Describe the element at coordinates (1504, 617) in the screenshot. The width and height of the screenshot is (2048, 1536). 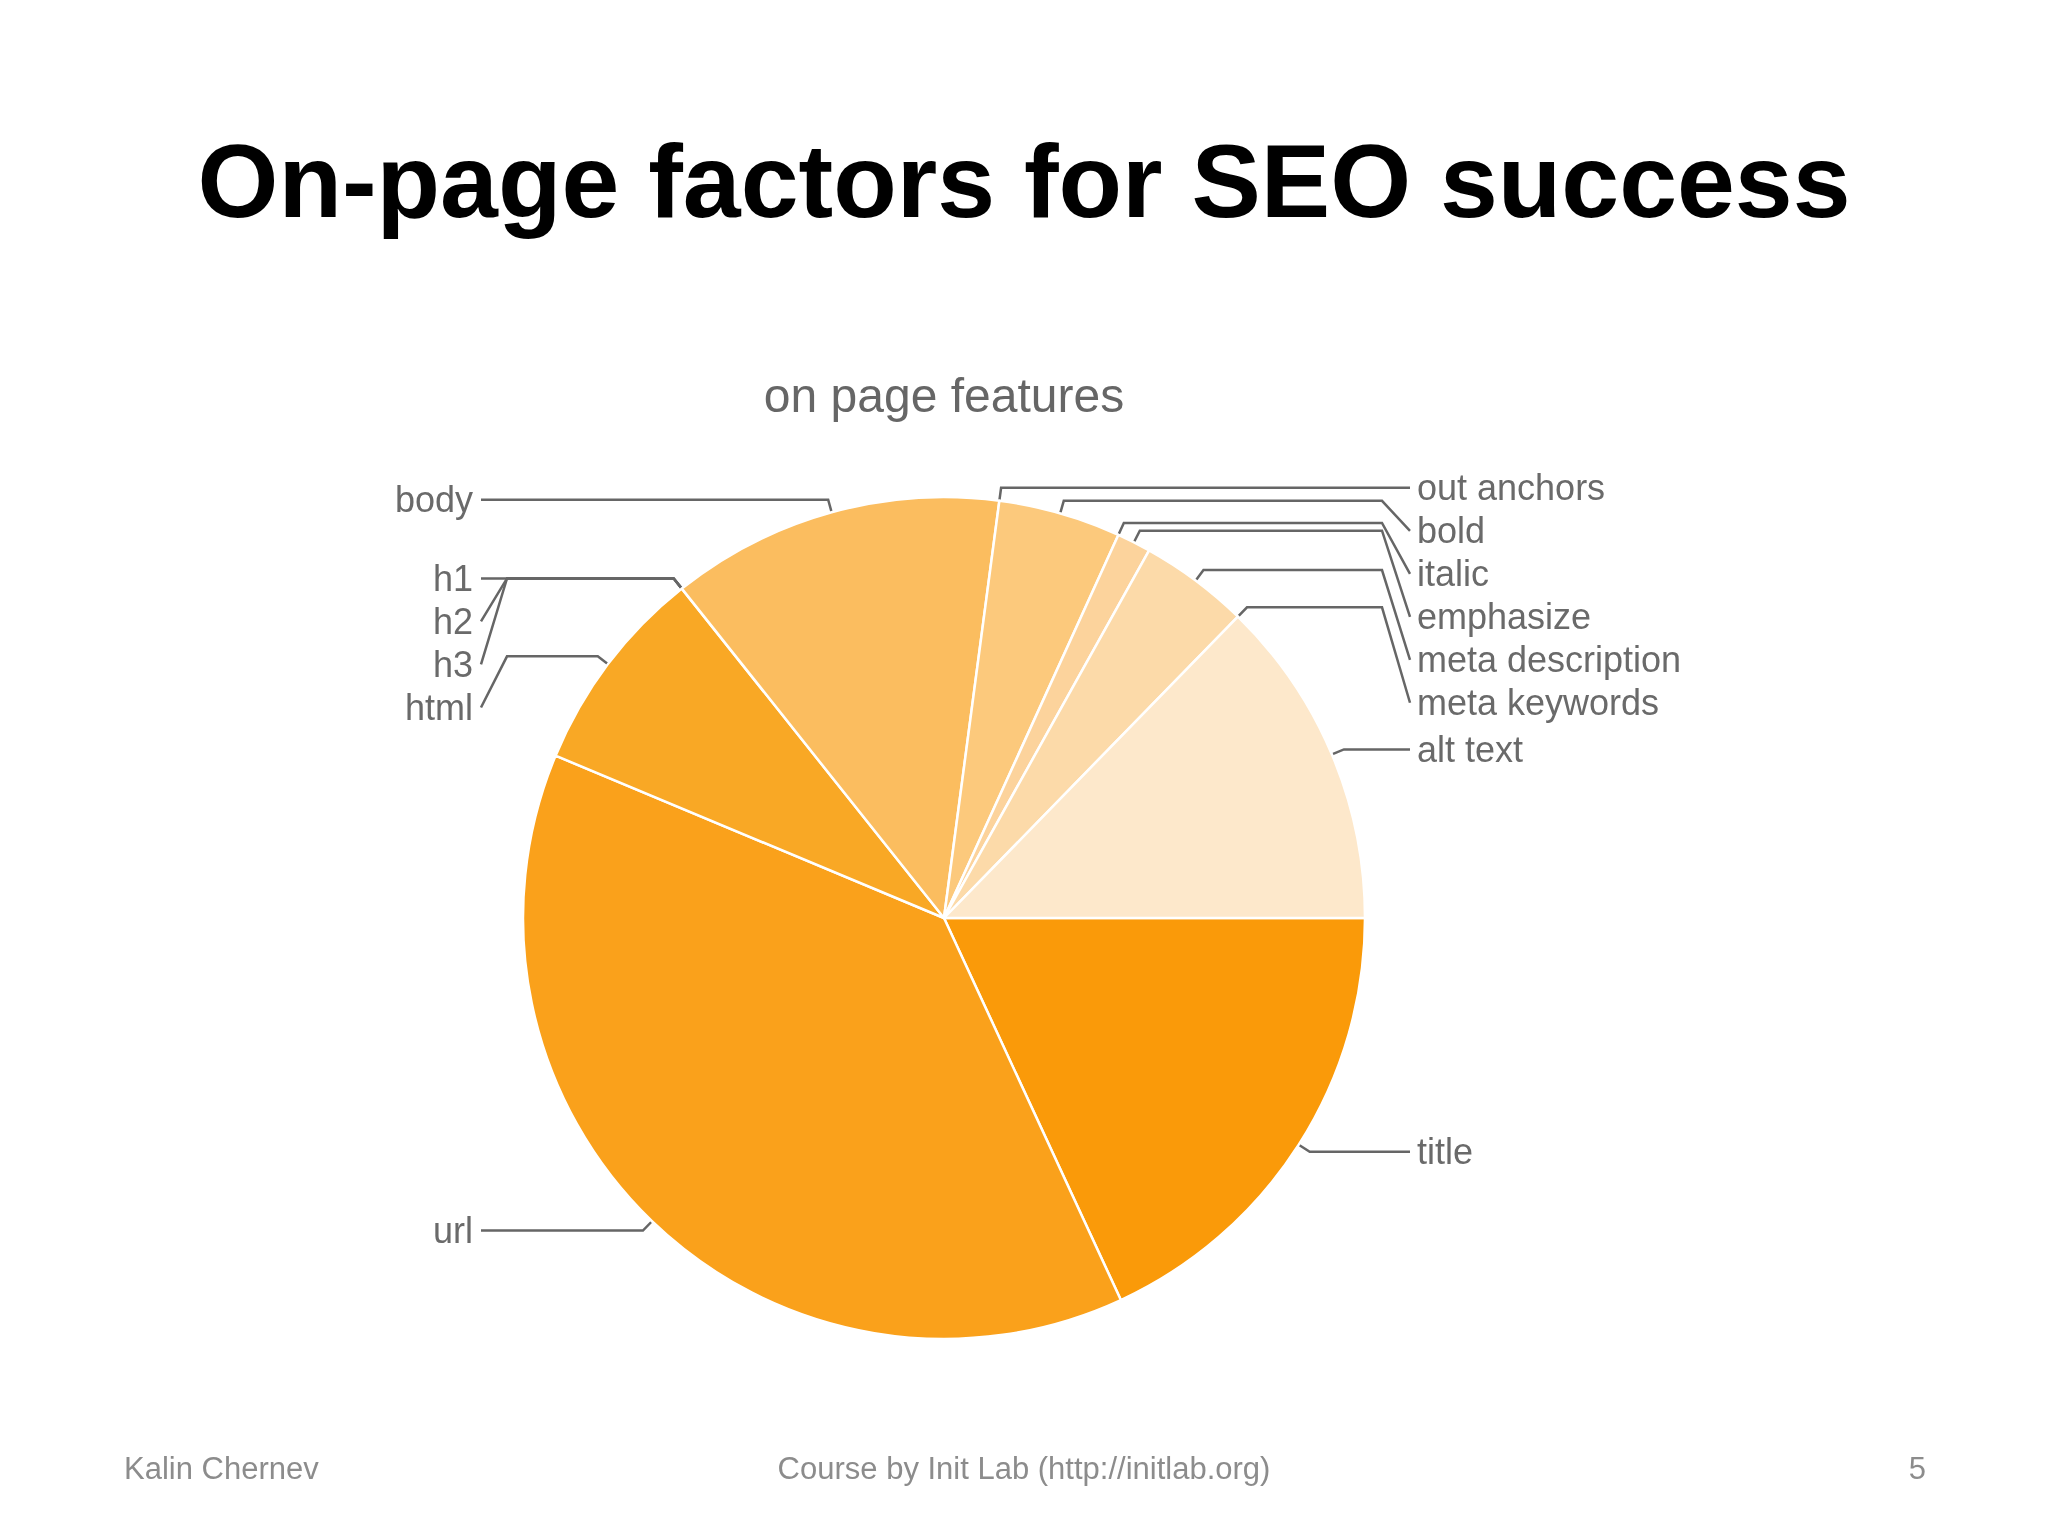
I see `slice-label: emphasize` at that location.